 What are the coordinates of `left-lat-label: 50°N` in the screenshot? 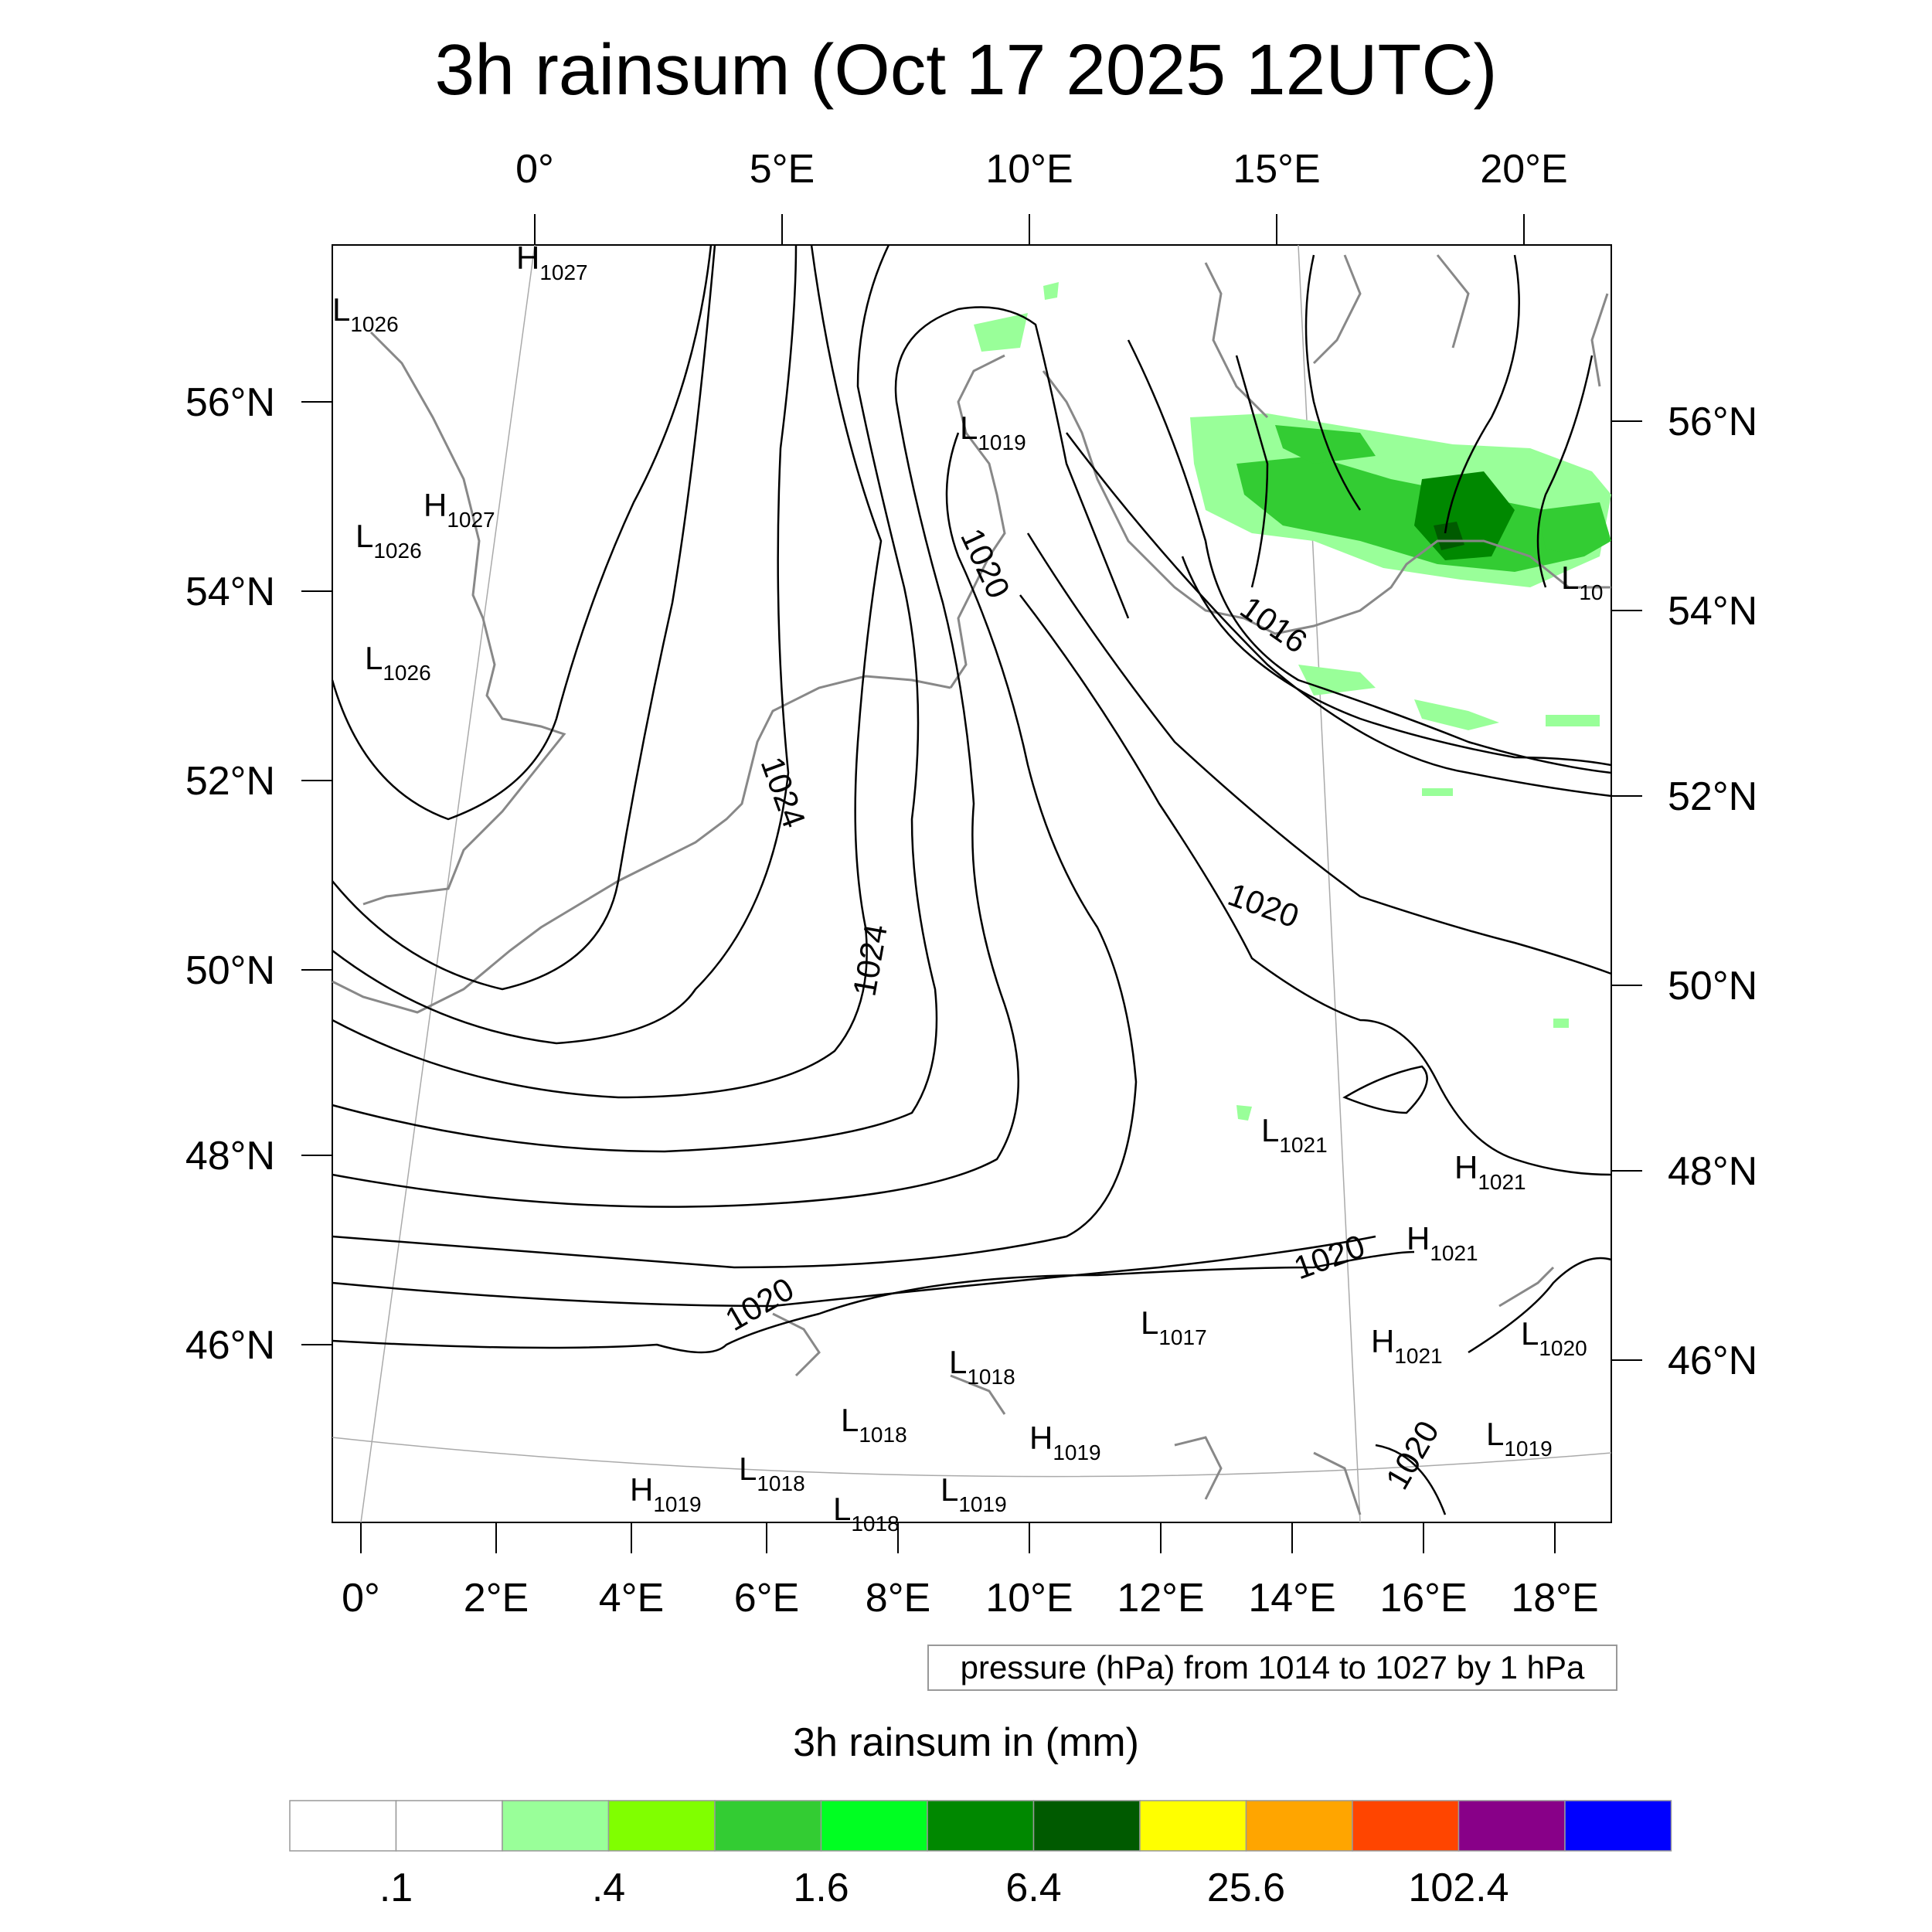 It's located at (230, 971).